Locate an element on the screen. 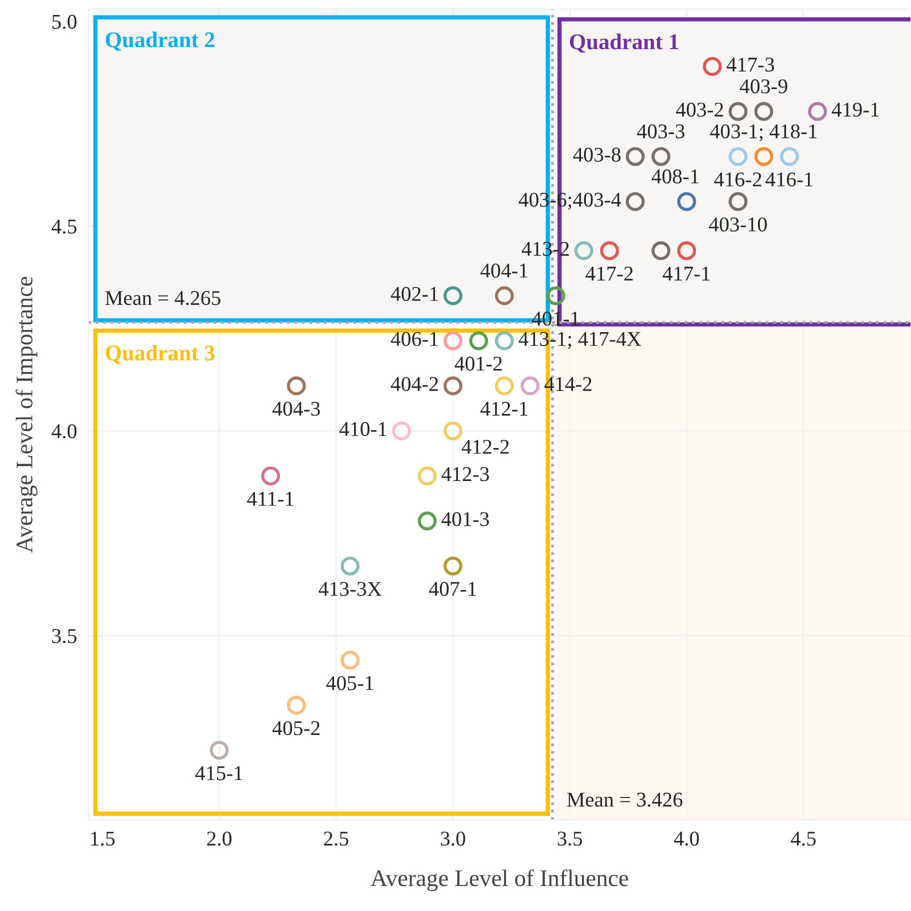 The image size is (911, 911). data-label: 403-8 is located at coordinates (597, 155).